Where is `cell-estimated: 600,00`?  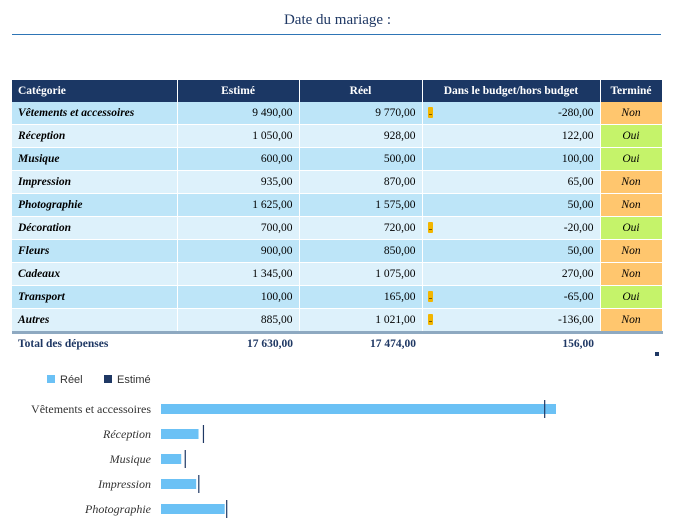
cell-estimated: 600,00 is located at coordinates (238, 159).